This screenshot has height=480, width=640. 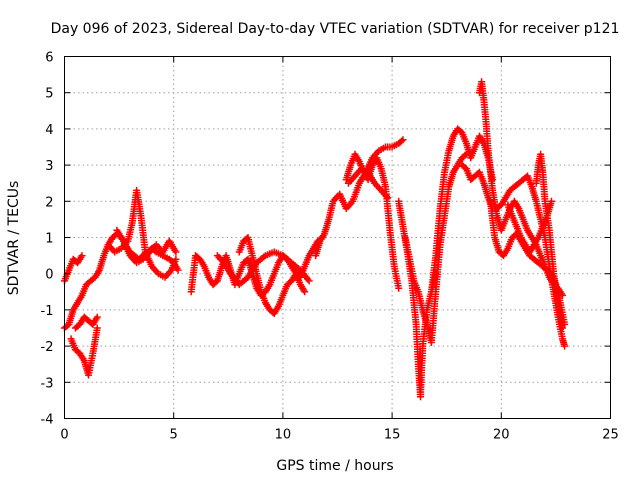 I want to click on x-tick-label: 5, so click(x=174, y=435).